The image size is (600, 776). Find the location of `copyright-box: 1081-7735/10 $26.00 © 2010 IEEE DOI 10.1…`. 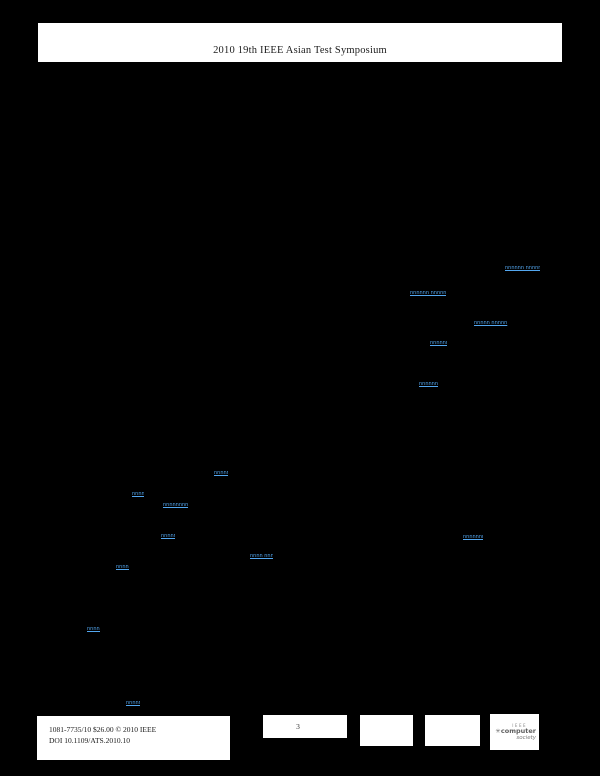

copyright-box: 1081-7735/10 $26.00 © 2010 IEEE DOI 10.1… is located at coordinates (133, 738).